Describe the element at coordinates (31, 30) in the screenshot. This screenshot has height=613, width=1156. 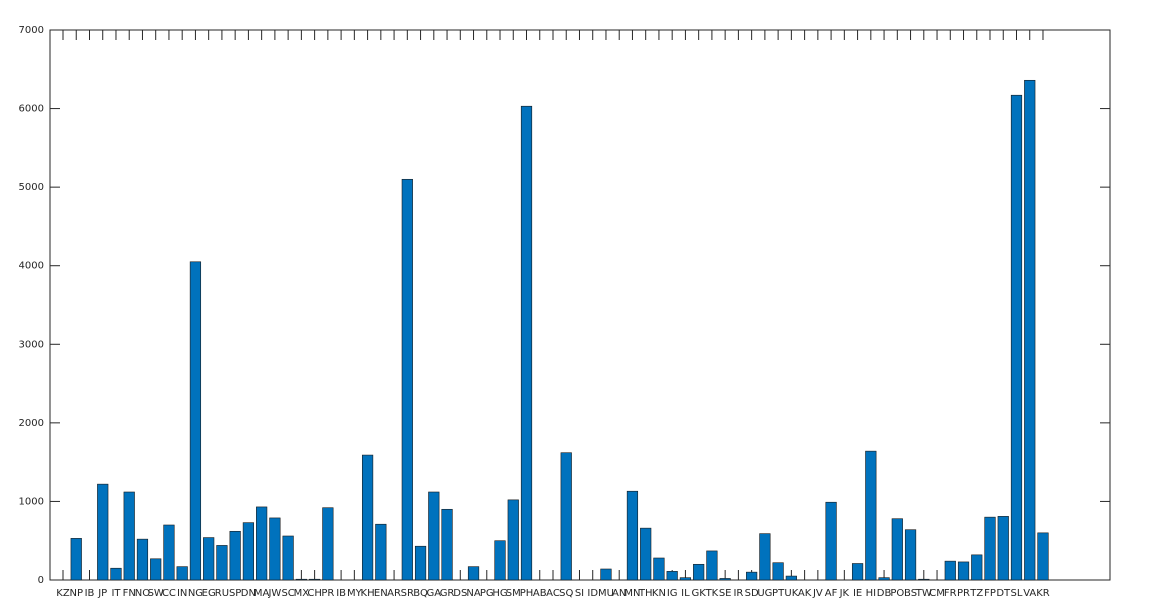
I see `y-tick-label: 7000` at that location.